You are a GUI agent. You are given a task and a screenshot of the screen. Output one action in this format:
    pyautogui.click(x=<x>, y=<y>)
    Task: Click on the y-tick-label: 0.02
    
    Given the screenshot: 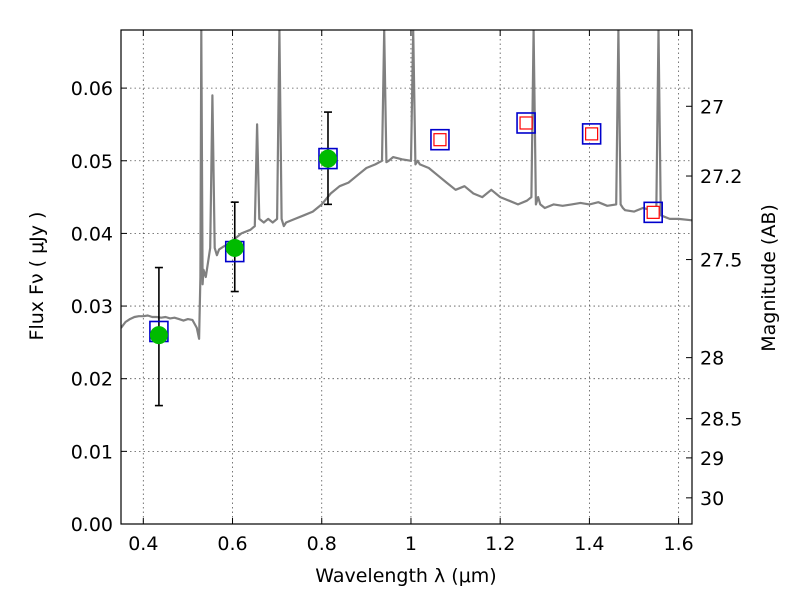 What is the action you would take?
    pyautogui.click(x=92, y=380)
    